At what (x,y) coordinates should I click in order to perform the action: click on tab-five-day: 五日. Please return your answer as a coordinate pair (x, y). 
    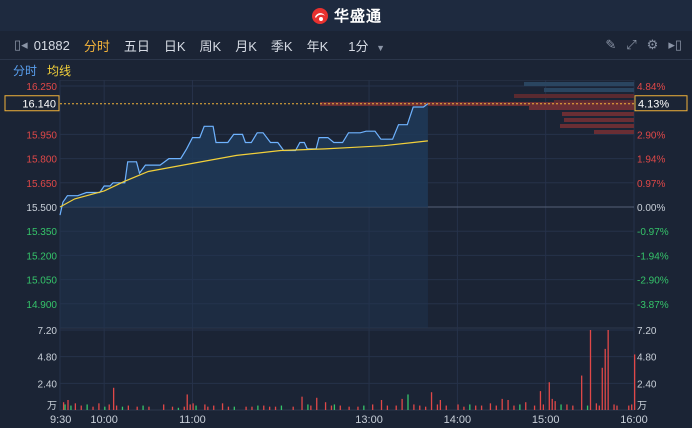
    Looking at the image, I should click on (136, 46).